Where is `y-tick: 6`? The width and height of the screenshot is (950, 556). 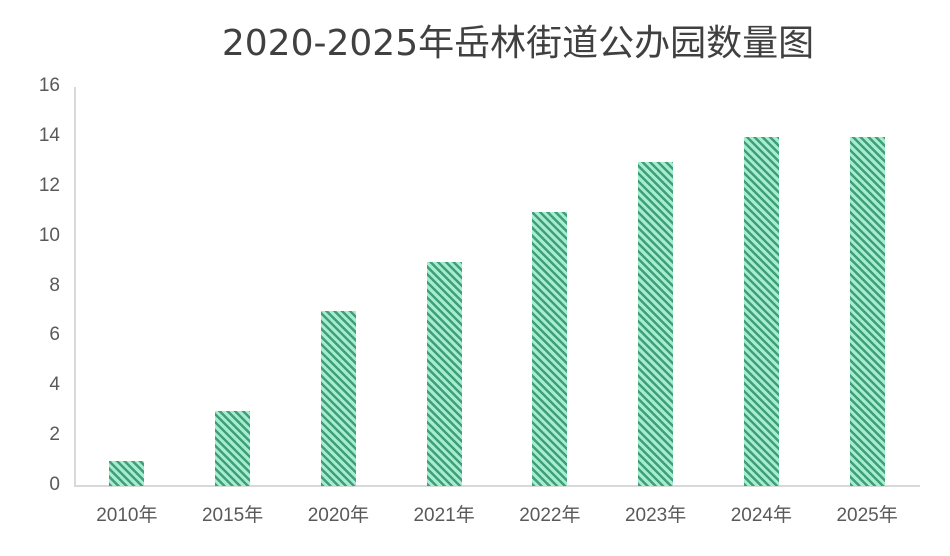
y-tick: 6 is located at coordinates (54, 334).